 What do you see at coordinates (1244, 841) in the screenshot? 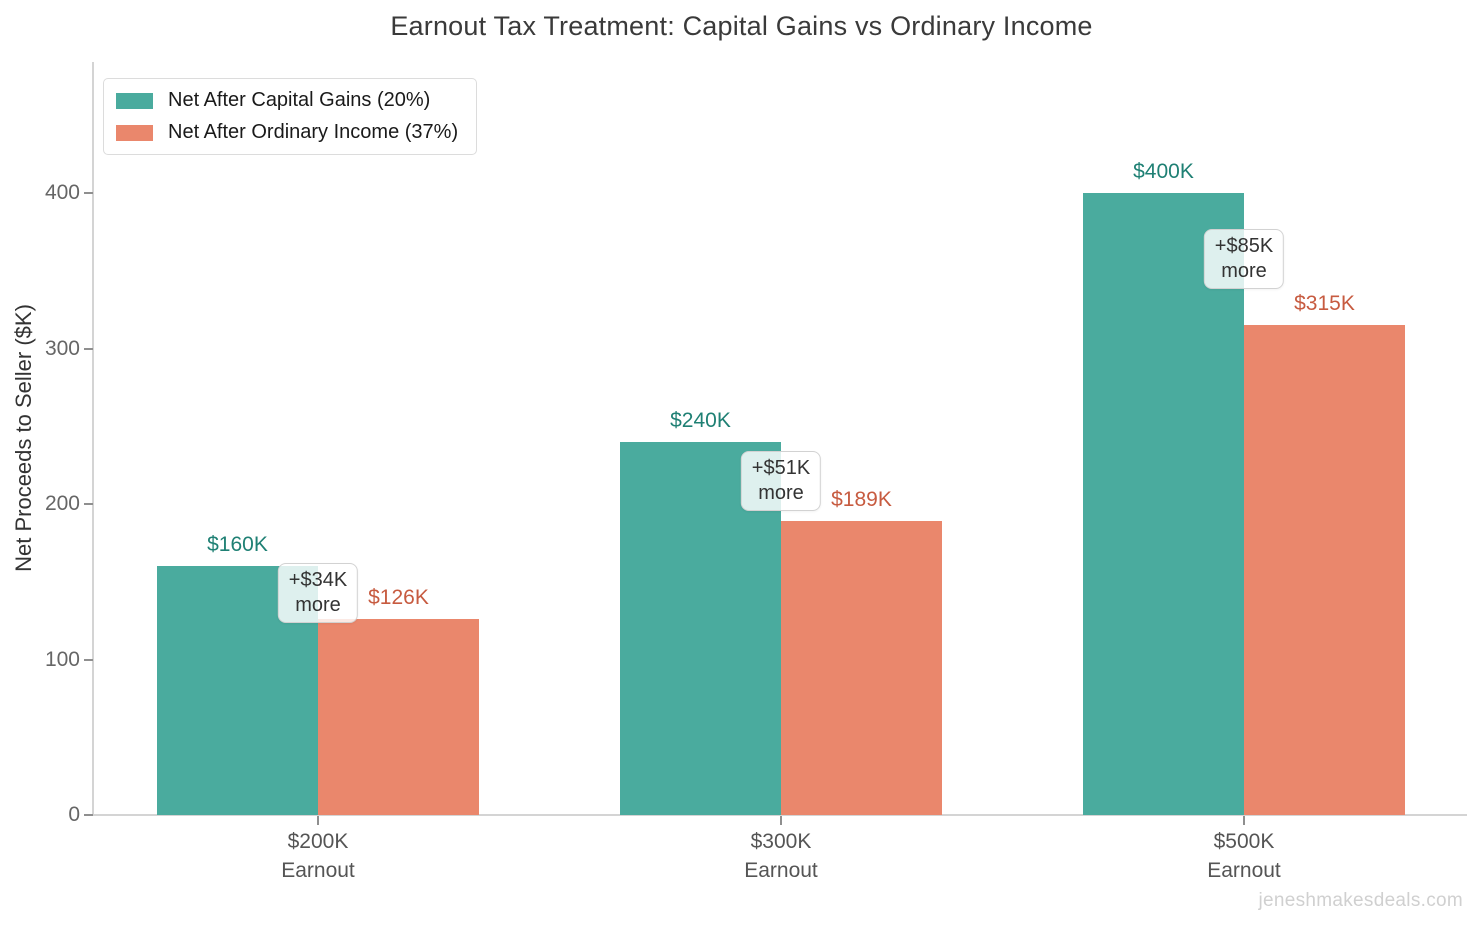
I see `x-category-amount: $500K` at bounding box center [1244, 841].